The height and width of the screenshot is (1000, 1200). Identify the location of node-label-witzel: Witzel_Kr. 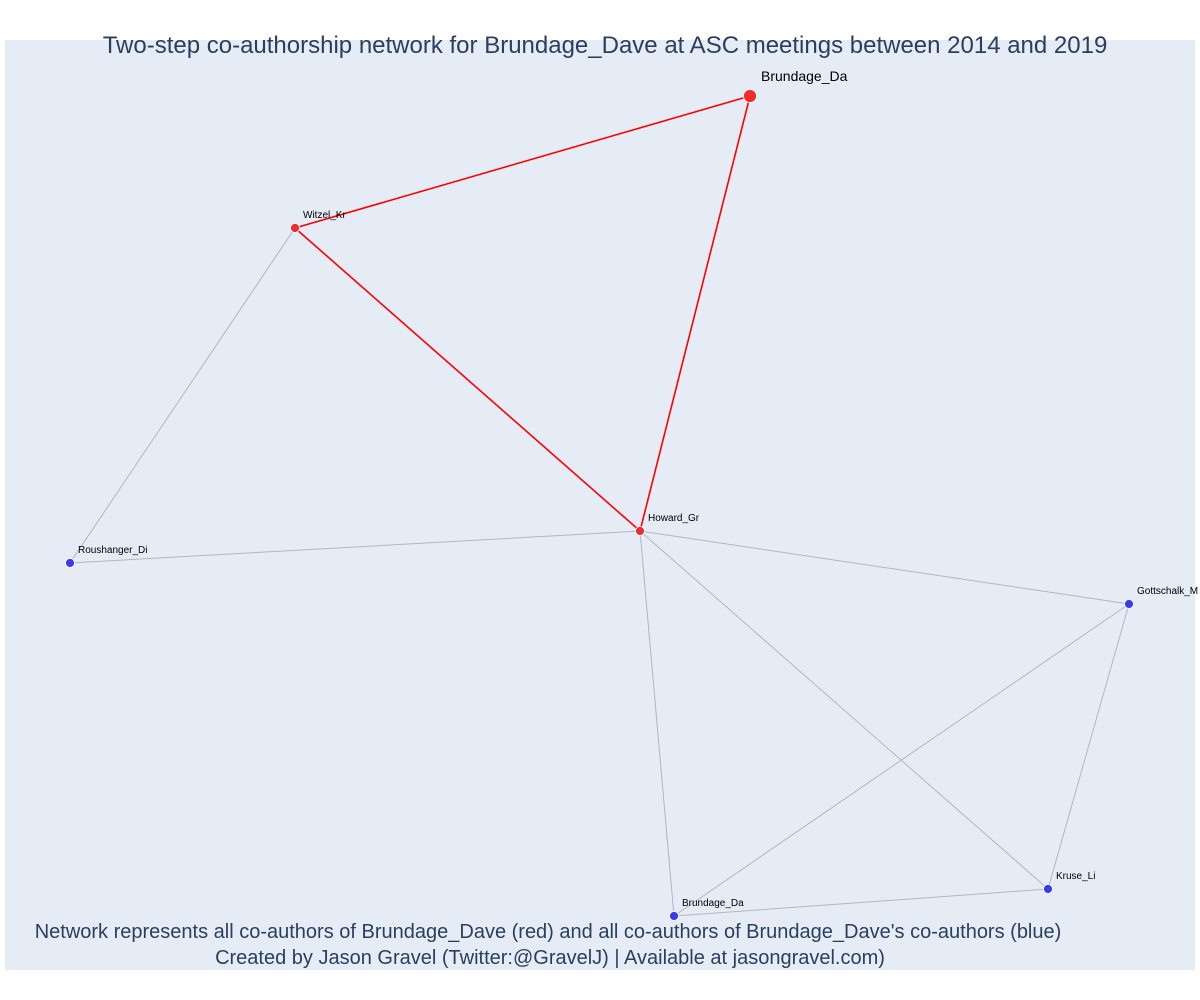
(324, 215).